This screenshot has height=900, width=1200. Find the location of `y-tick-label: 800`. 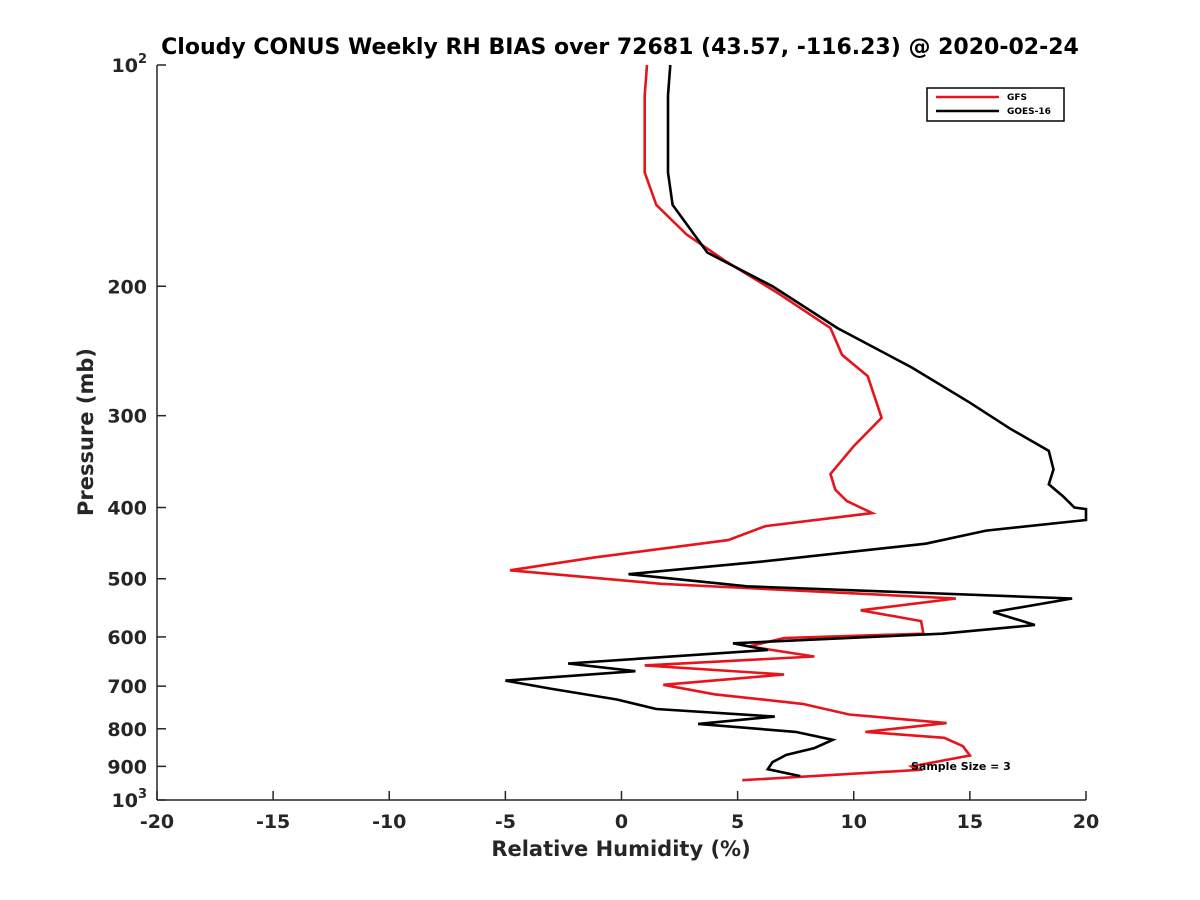

y-tick-label: 800 is located at coordinates (127, 730).